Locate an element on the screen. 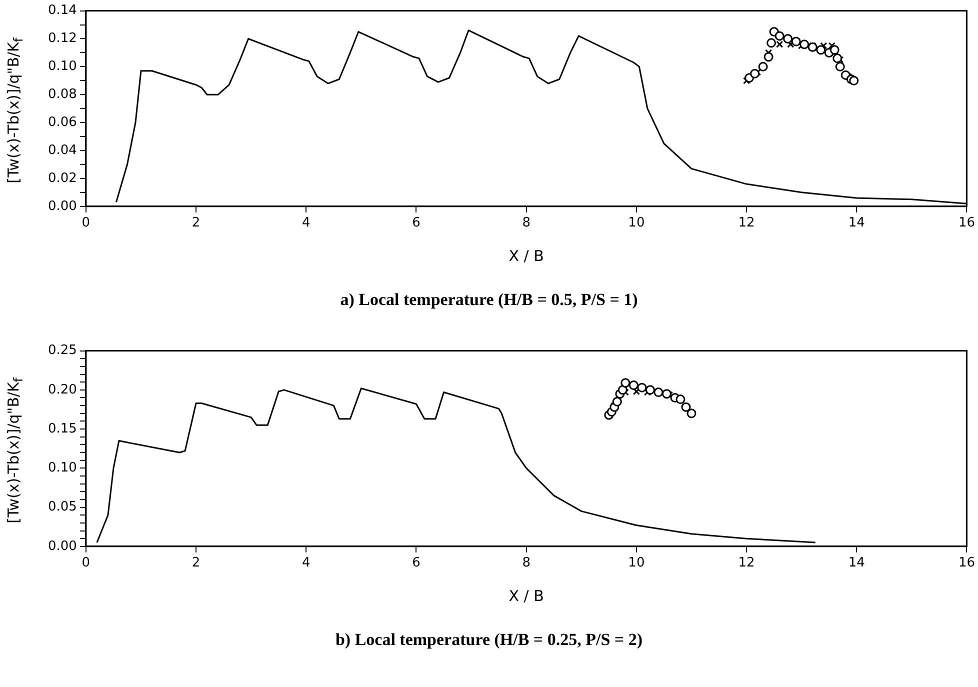 The height and width of the screenshot is (687, 978). y-tick-label: 0.25 is located at coordinates (62, 350).